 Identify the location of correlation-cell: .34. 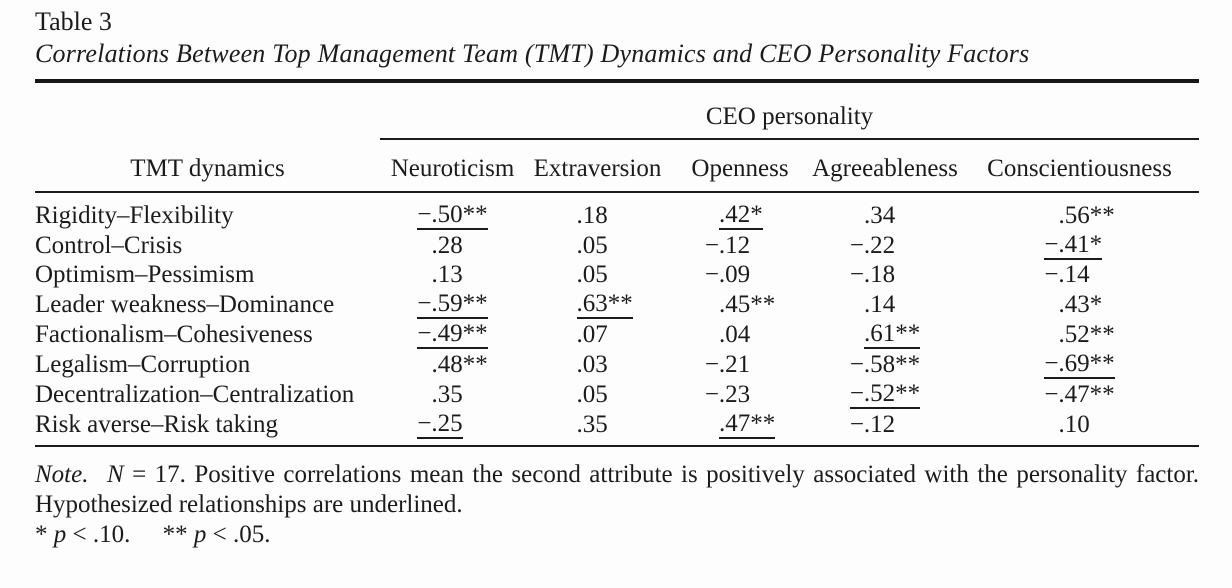
(885, 211).